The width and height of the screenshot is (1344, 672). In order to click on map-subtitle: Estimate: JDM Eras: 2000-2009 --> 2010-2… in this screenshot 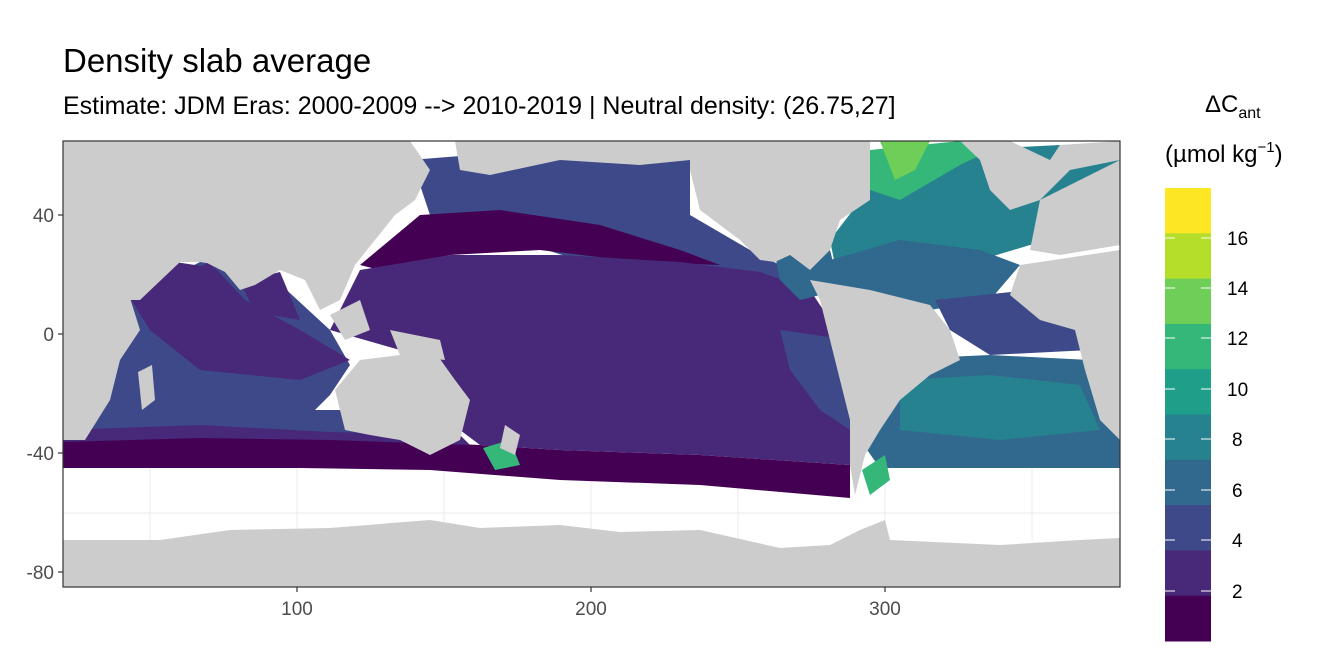, I will do `click(479, 106)`.